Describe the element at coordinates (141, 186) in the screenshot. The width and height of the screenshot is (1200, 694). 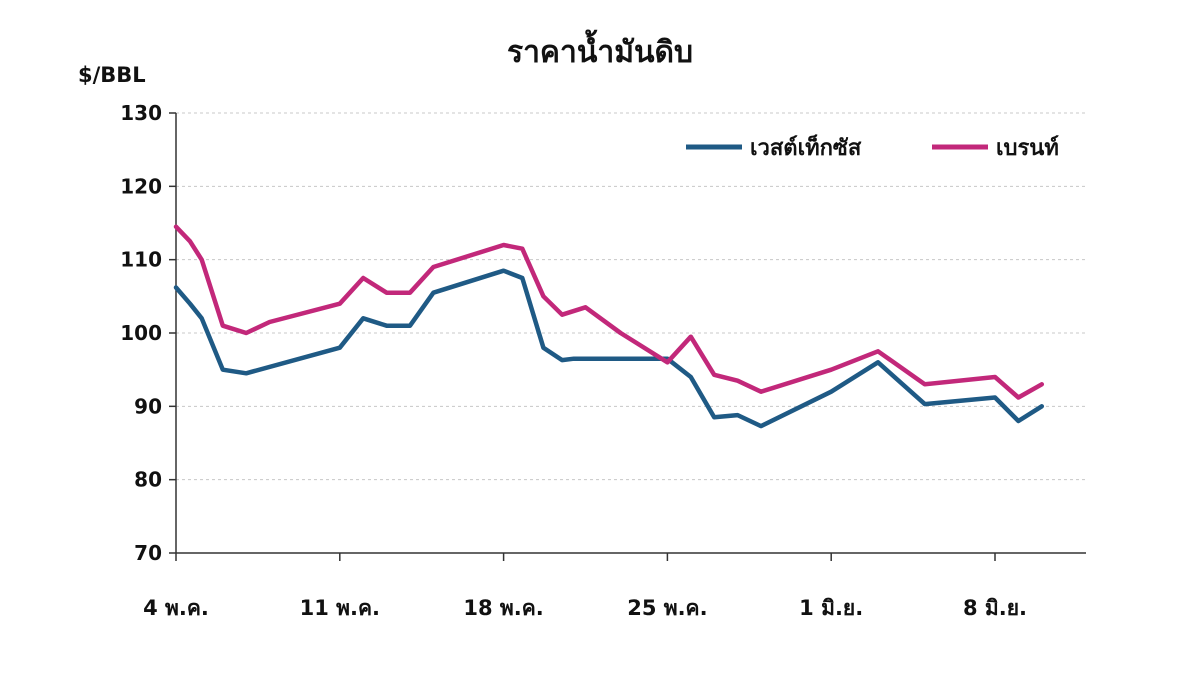
I see `y-tick-label: 120` at that location.